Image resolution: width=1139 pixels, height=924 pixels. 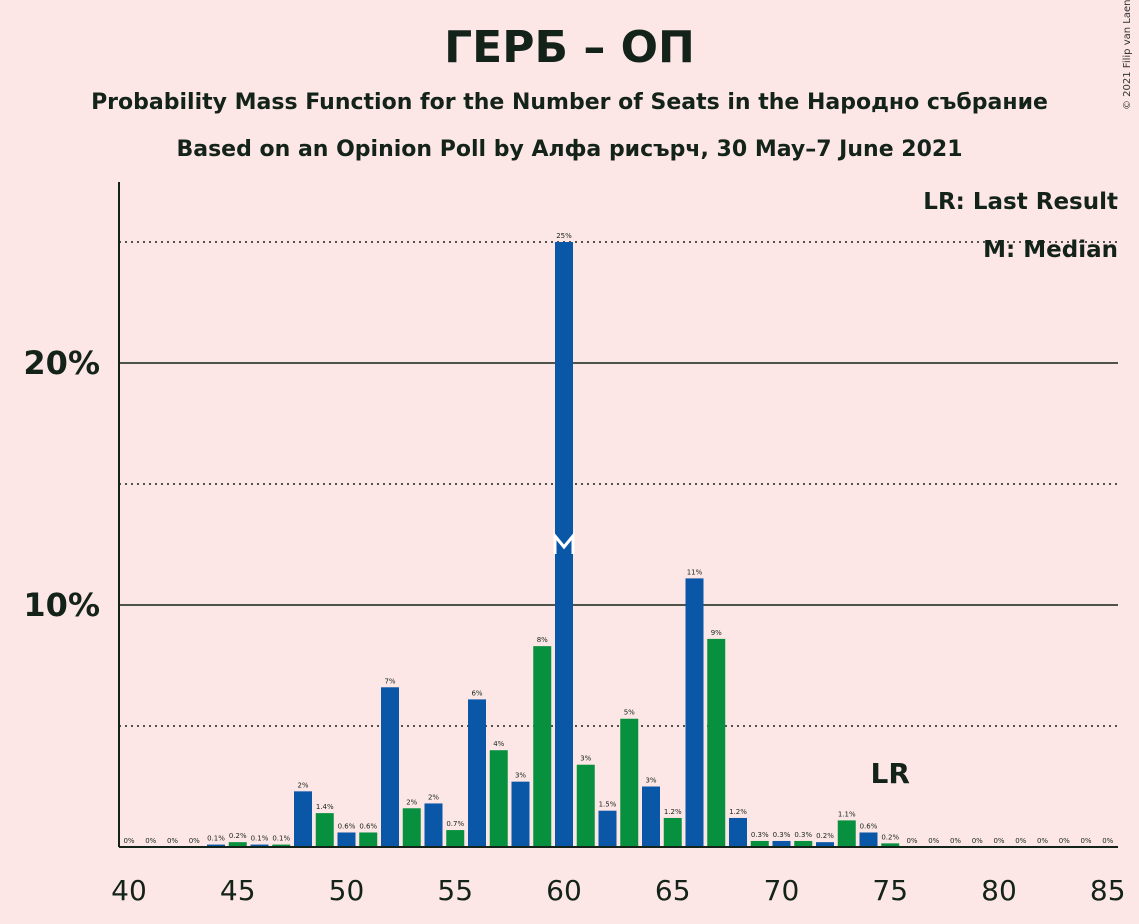 What do you see at coordinates (238, 890) in the screenshot?
I see `x-tick-label: 45` at bounding box center [238, 890].